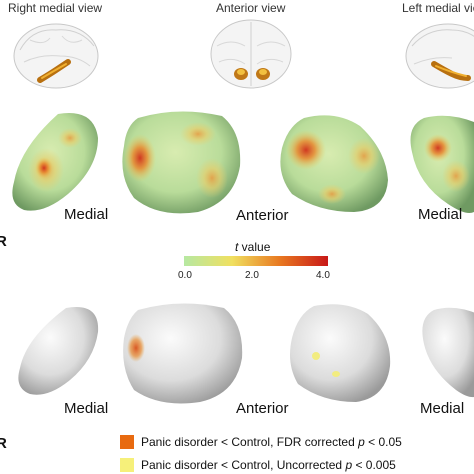 This screenshot has width=474, height=474. What do you see at coordinates (3, 443) in the screenshot?
I see `row2-panel-letter: R` at bounding box center [3, 443].